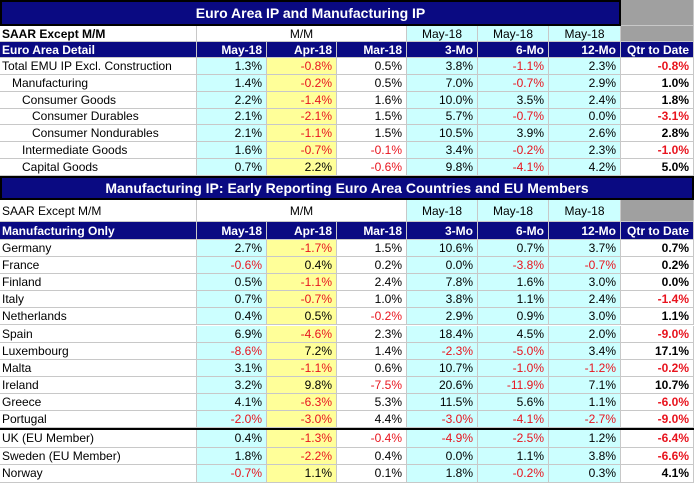 This screenshot has height=483, width=694. What do you see at coordinates (372, 334) in the screenshot?
I see `value-cell: 2.3%` at bounding box center [372, 334].